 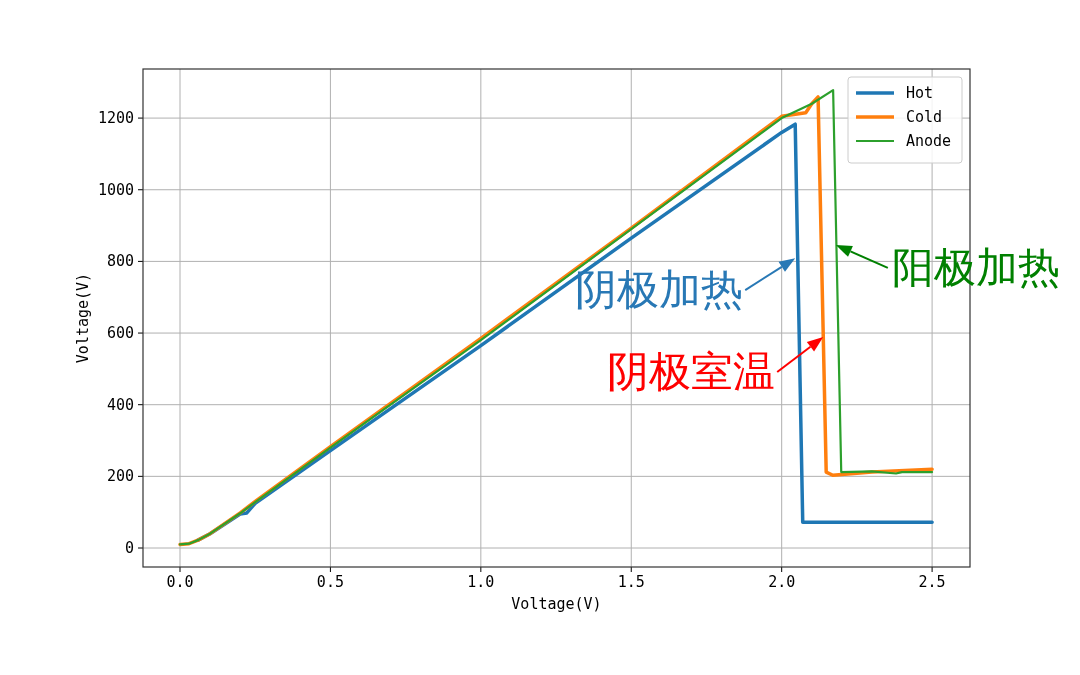 What do you see at coordinates (631, 582) in the screenshot?
I see `x-tick-label: 1.5` at bounding box center [631, 582].